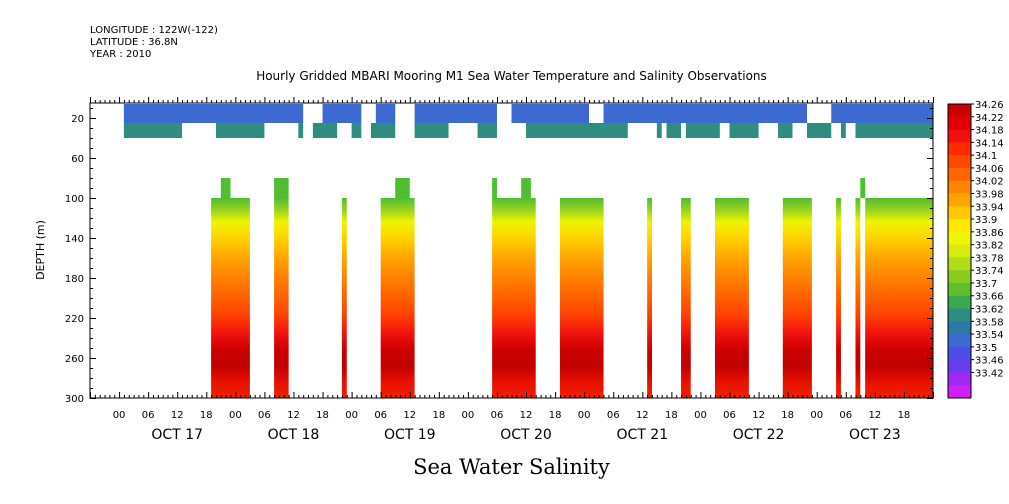 This screenshot has width=1009, height=504. Describe the element at coordinates (875, 435) in the screenshot. I see `x-day-label: OCT 23` at that location.